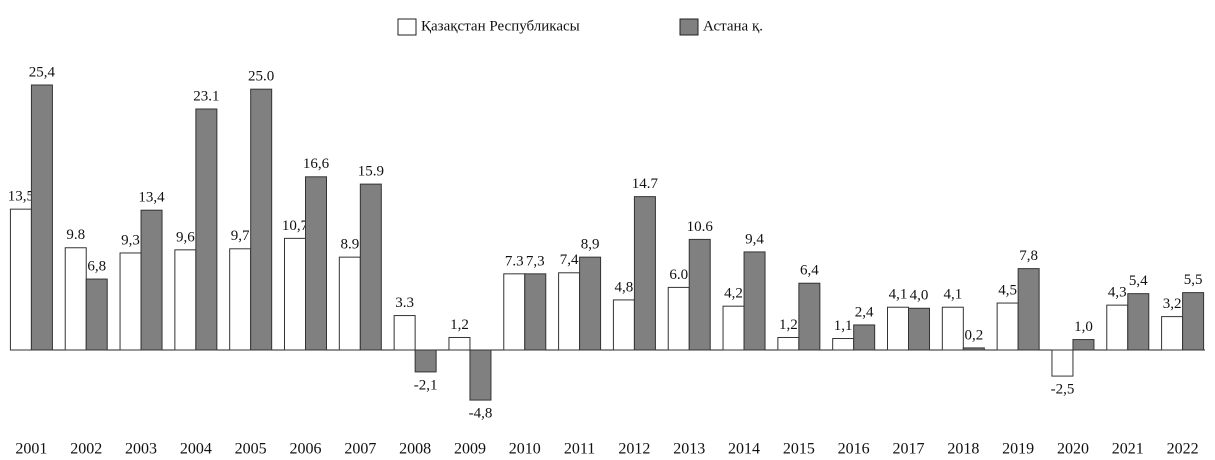 The height and width of the screenshot is (460, 1215). What do you see at coordinates (404, 303) in the screenshot?
I see `data-label: 3.3` at bounding box center [404, 303].